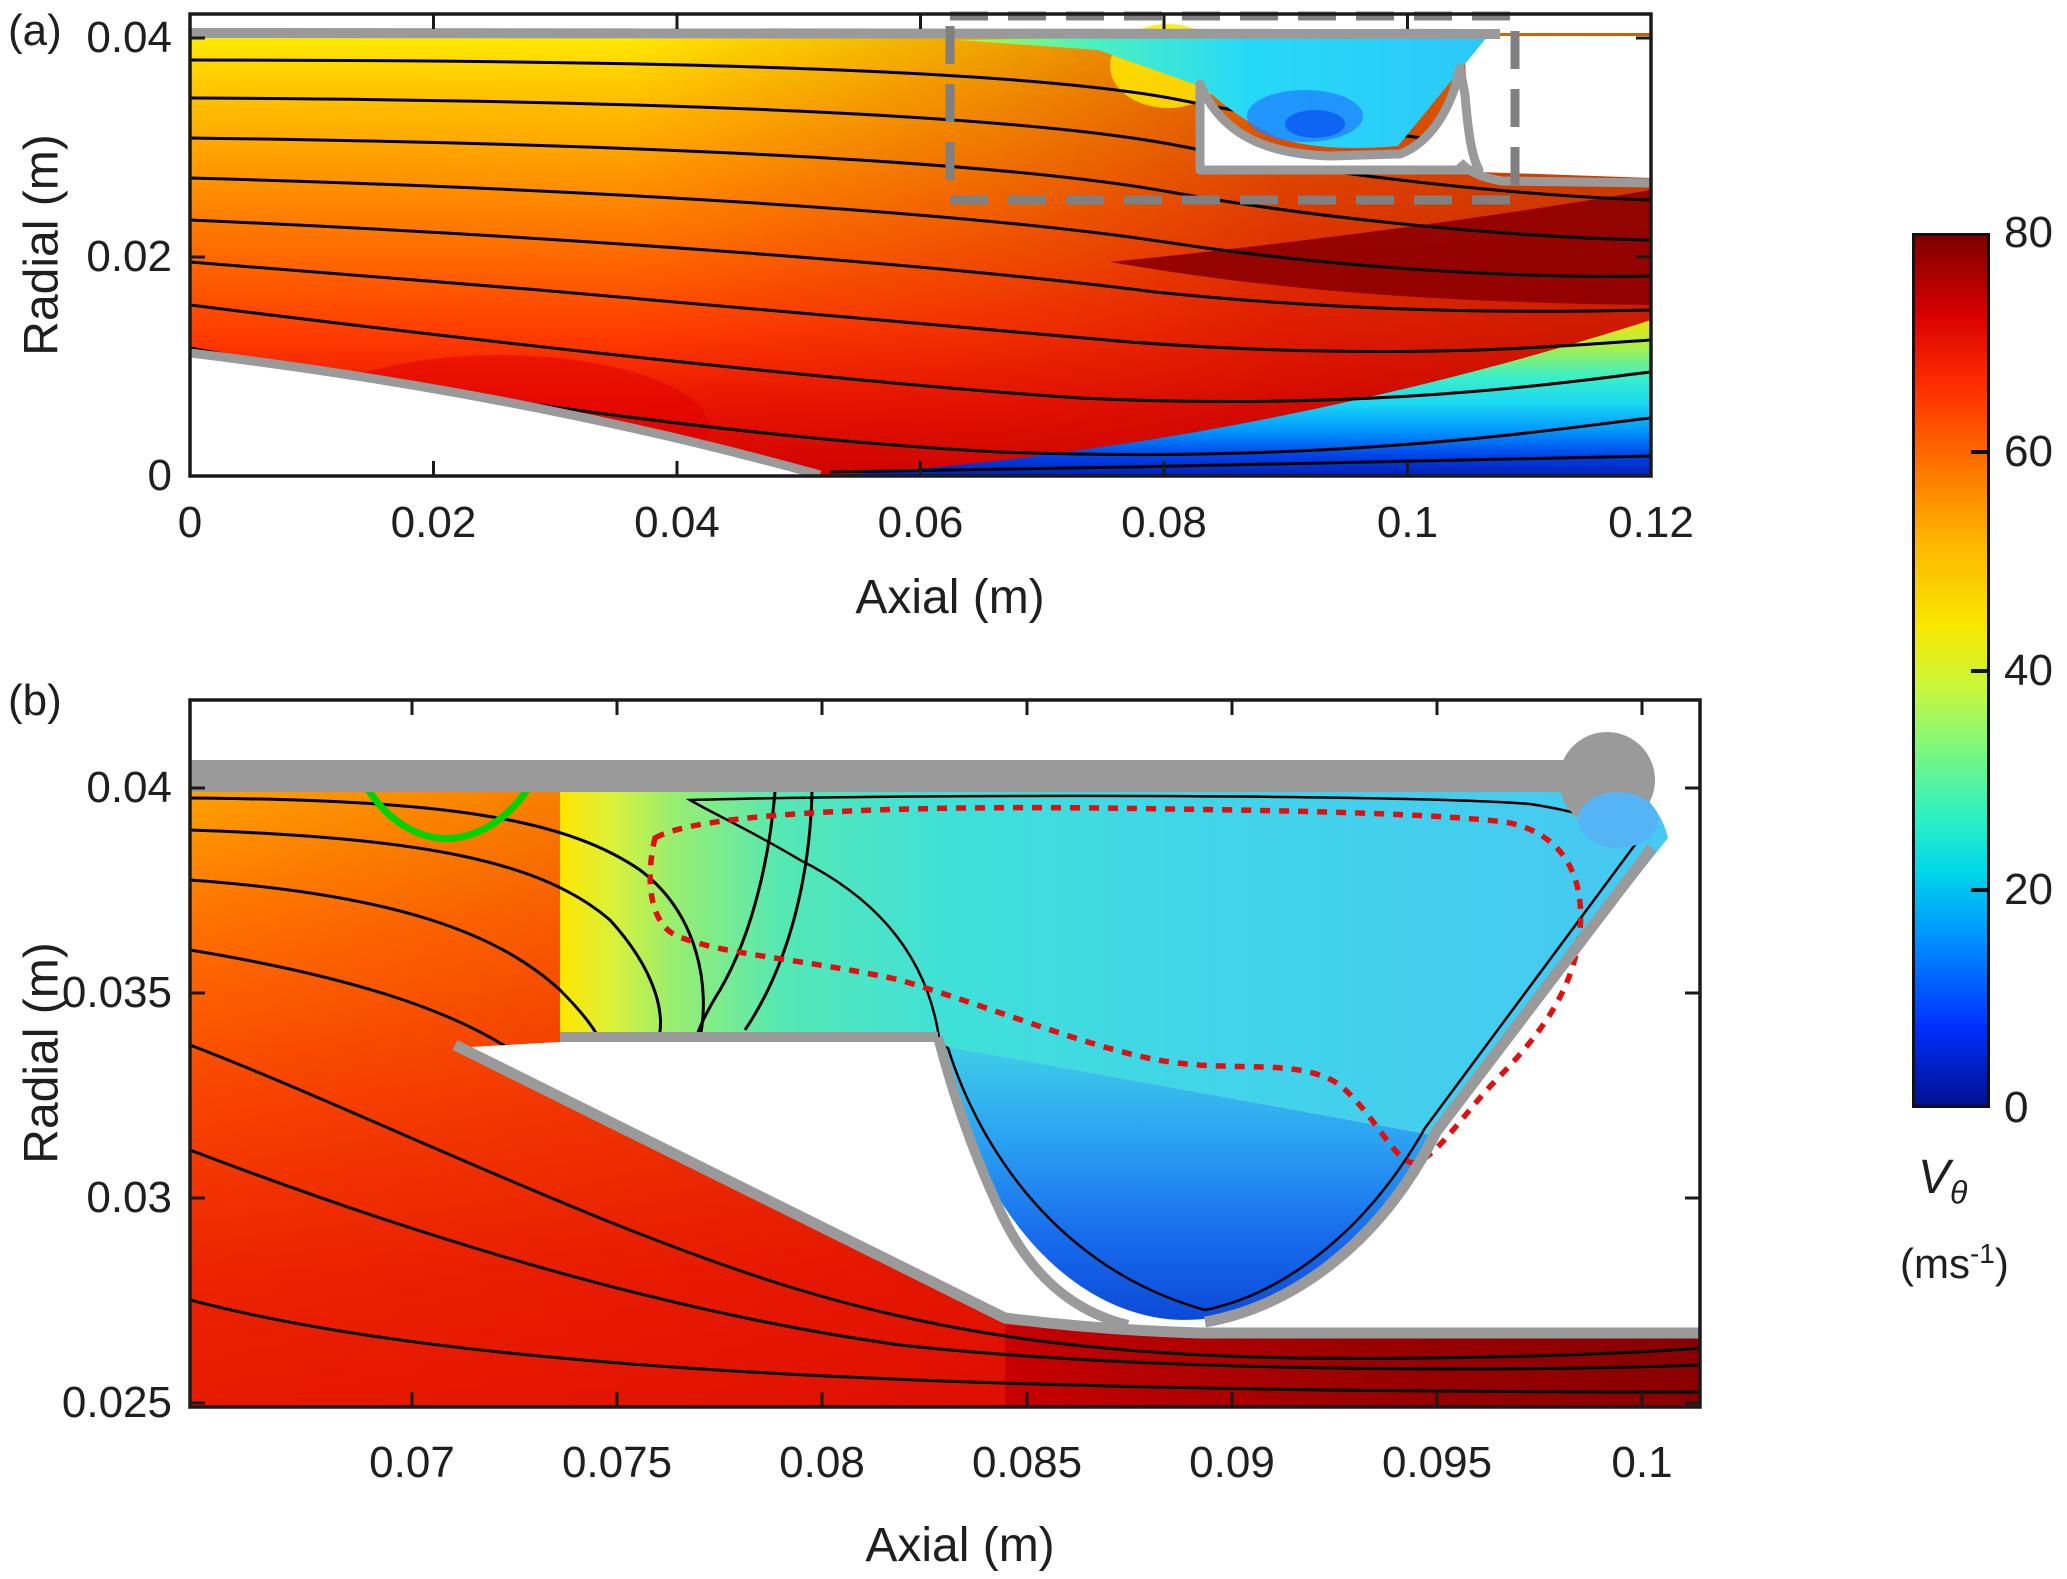  What do you see at coordinates (1315, 124) in the screenshot?
I see `a-cavity-blue-core2` at bounding box center [1315, 124].